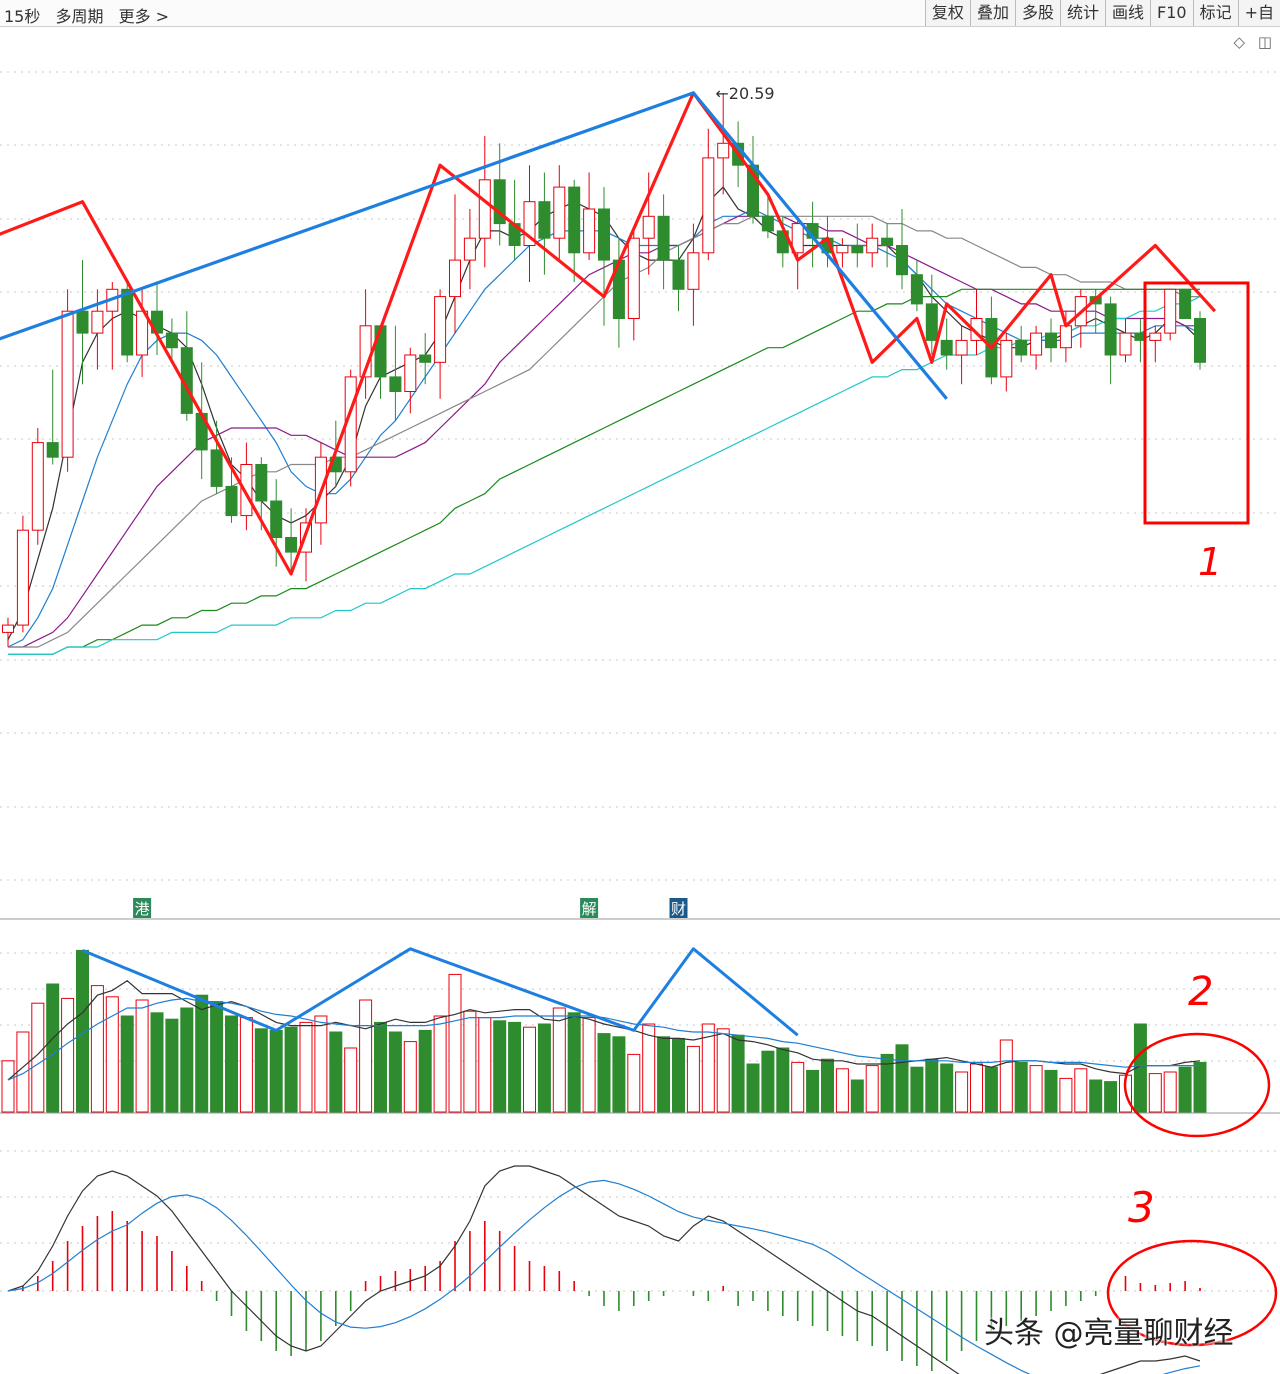 Image resolution: width=1280 pixels, height=1374 pixels. Describe the element at coordinates (1141, 1207) in the screenshot. I see `annotation-label-3: 3` at that location.